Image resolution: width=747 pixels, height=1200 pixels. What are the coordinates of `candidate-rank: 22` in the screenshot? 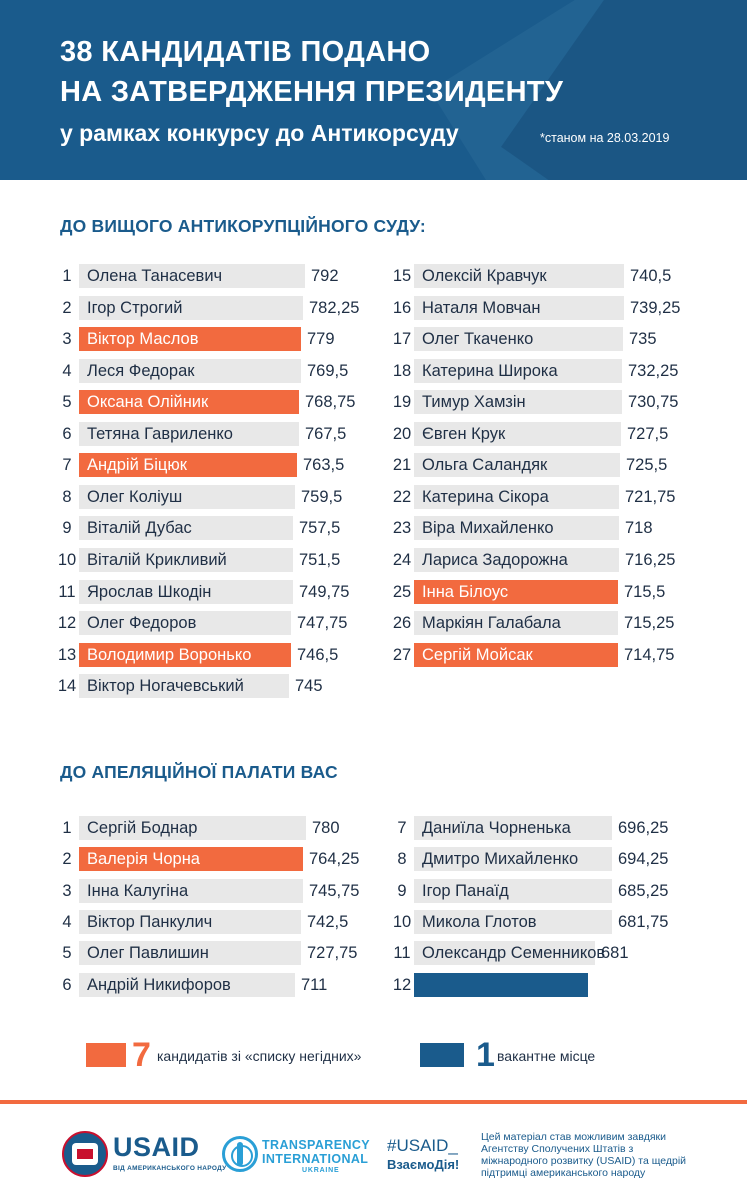 It's located at (402, 497).